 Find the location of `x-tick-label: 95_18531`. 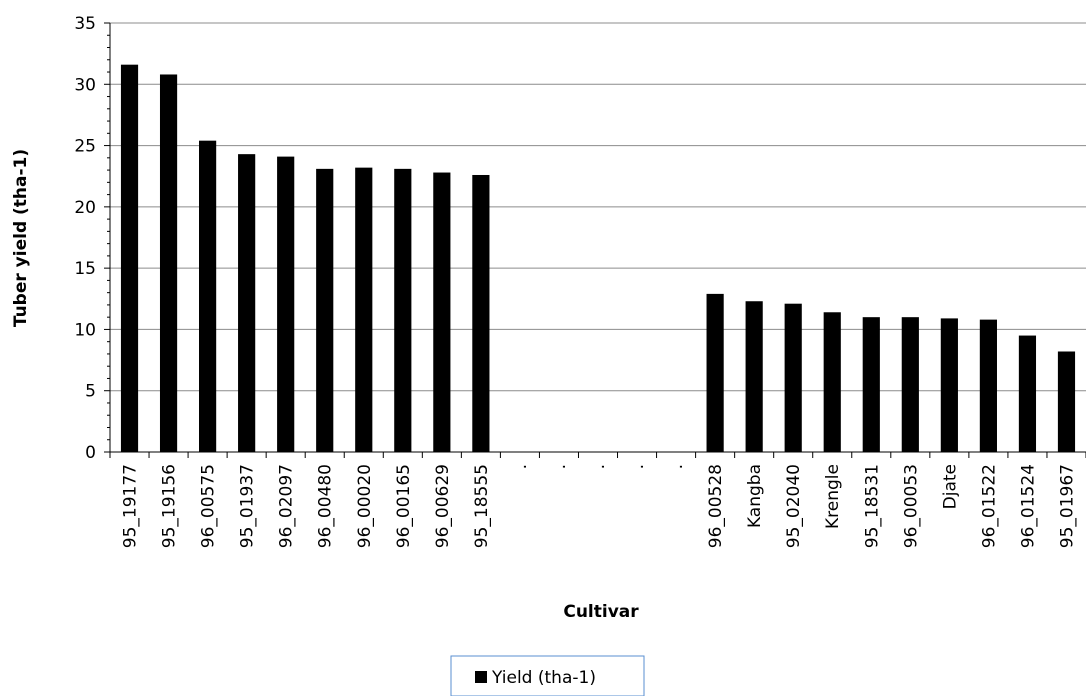

x-tick-label: 95_18531 is located at coordinates (872, 506).